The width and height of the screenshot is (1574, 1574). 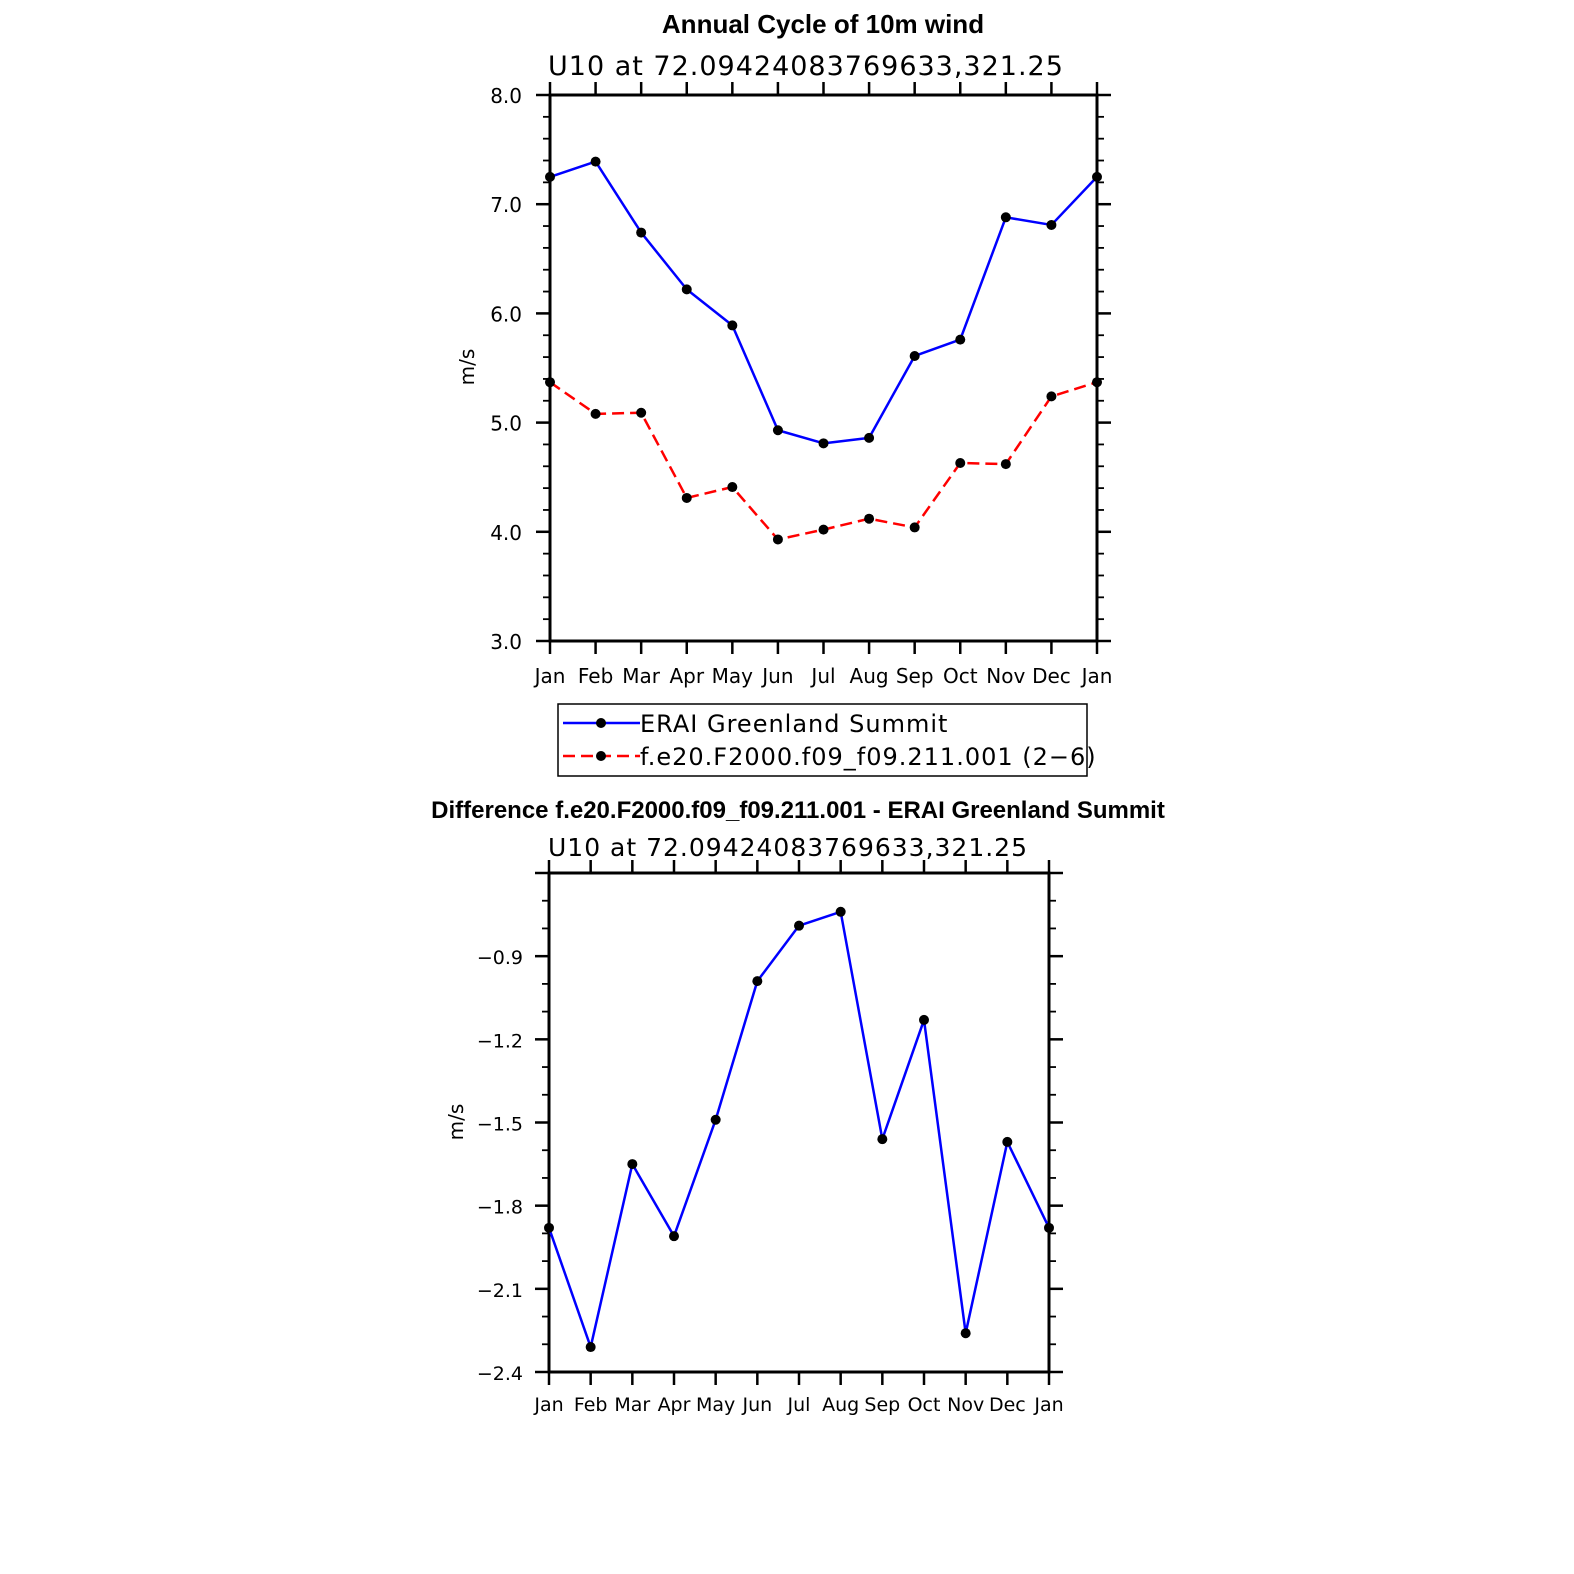 What do you see at coordinates (500, 1041) in the screenshot?
I see `y-tick-label: −1.2` at bounding box center [500, 1041].